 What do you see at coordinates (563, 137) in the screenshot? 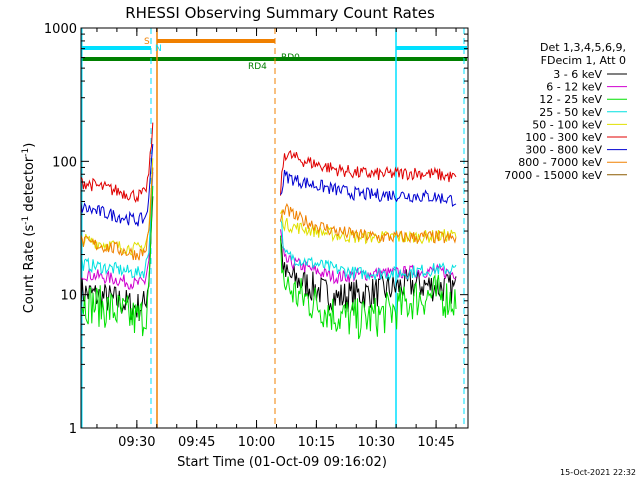
I see `legend-label: 100 - 300 keV` at bounding box center [563, 137].